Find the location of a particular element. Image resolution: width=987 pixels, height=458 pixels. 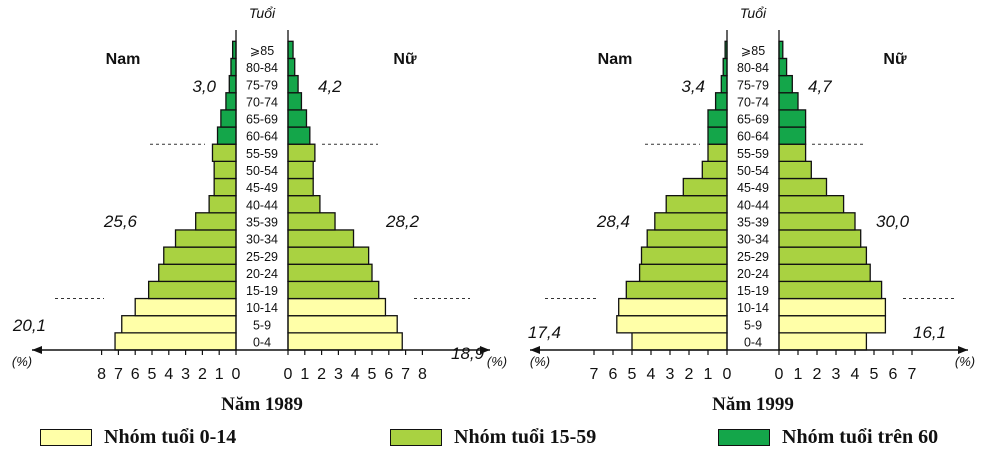

x-axis-arrow-right is located at coordinates (963, 350).